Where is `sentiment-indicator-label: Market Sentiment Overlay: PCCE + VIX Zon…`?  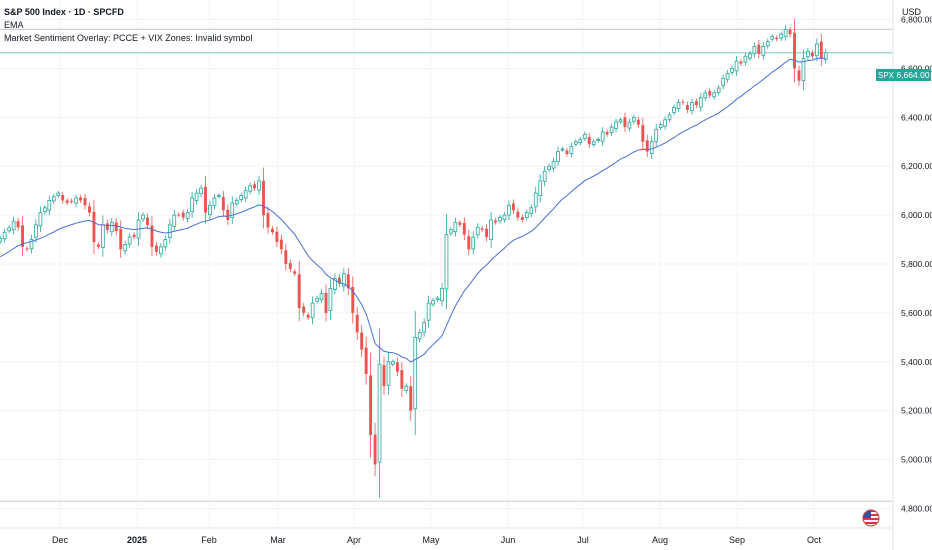
sentiment-indicator-label: Market Sentiment Overlay: PCCE + VIX Zon… is located at coordinates (128, 38).